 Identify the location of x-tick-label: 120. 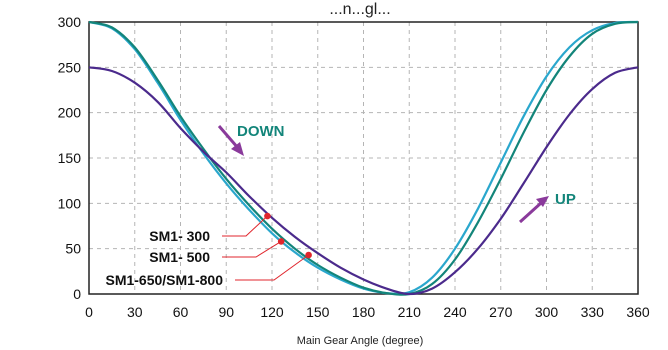
(272, 312).